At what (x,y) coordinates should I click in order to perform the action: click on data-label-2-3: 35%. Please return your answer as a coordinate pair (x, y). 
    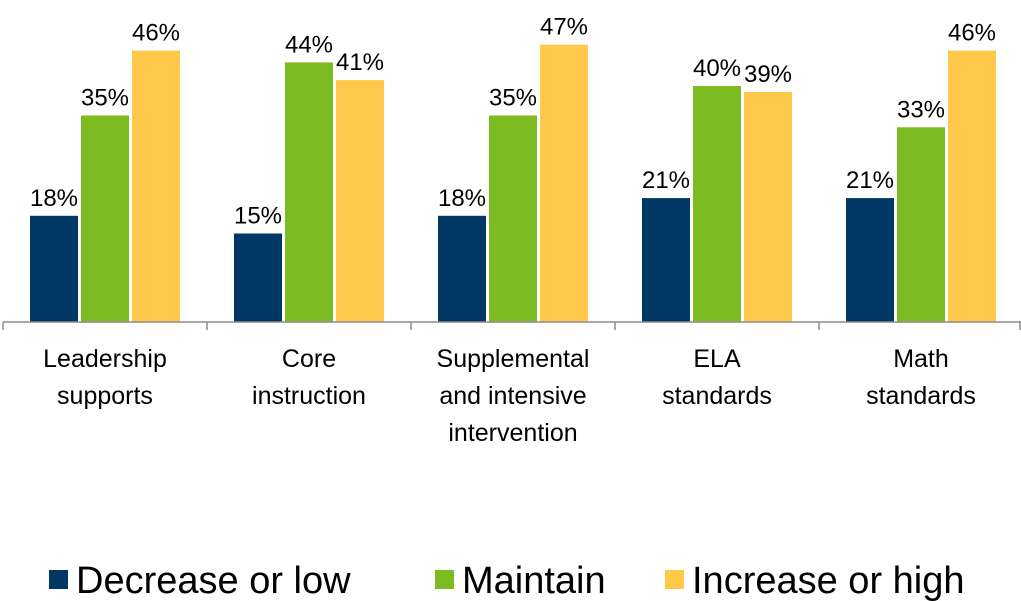
    Looking at the image, I should click on (513, 98).